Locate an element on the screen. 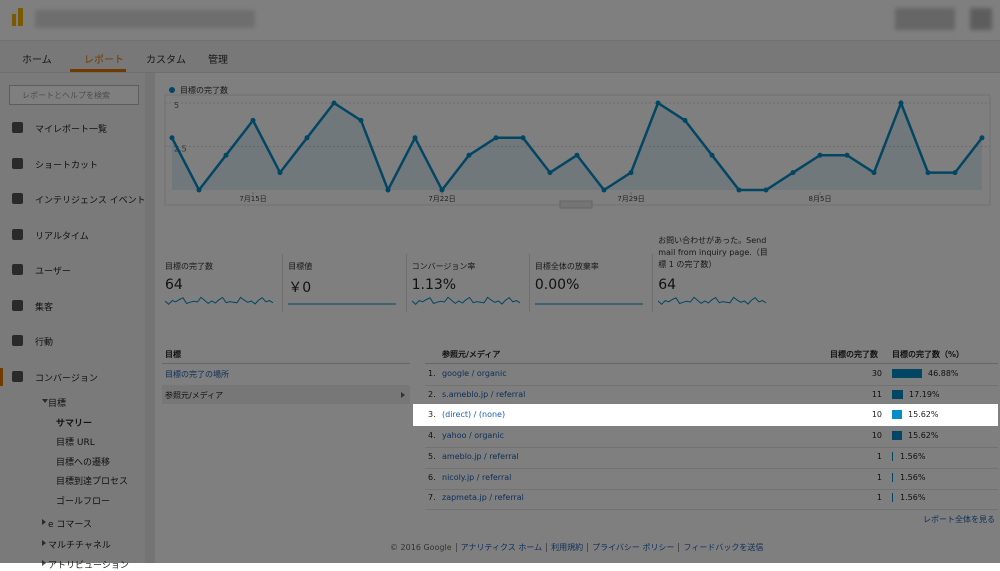  row-count: 10 is located at coordinates (876, 414).